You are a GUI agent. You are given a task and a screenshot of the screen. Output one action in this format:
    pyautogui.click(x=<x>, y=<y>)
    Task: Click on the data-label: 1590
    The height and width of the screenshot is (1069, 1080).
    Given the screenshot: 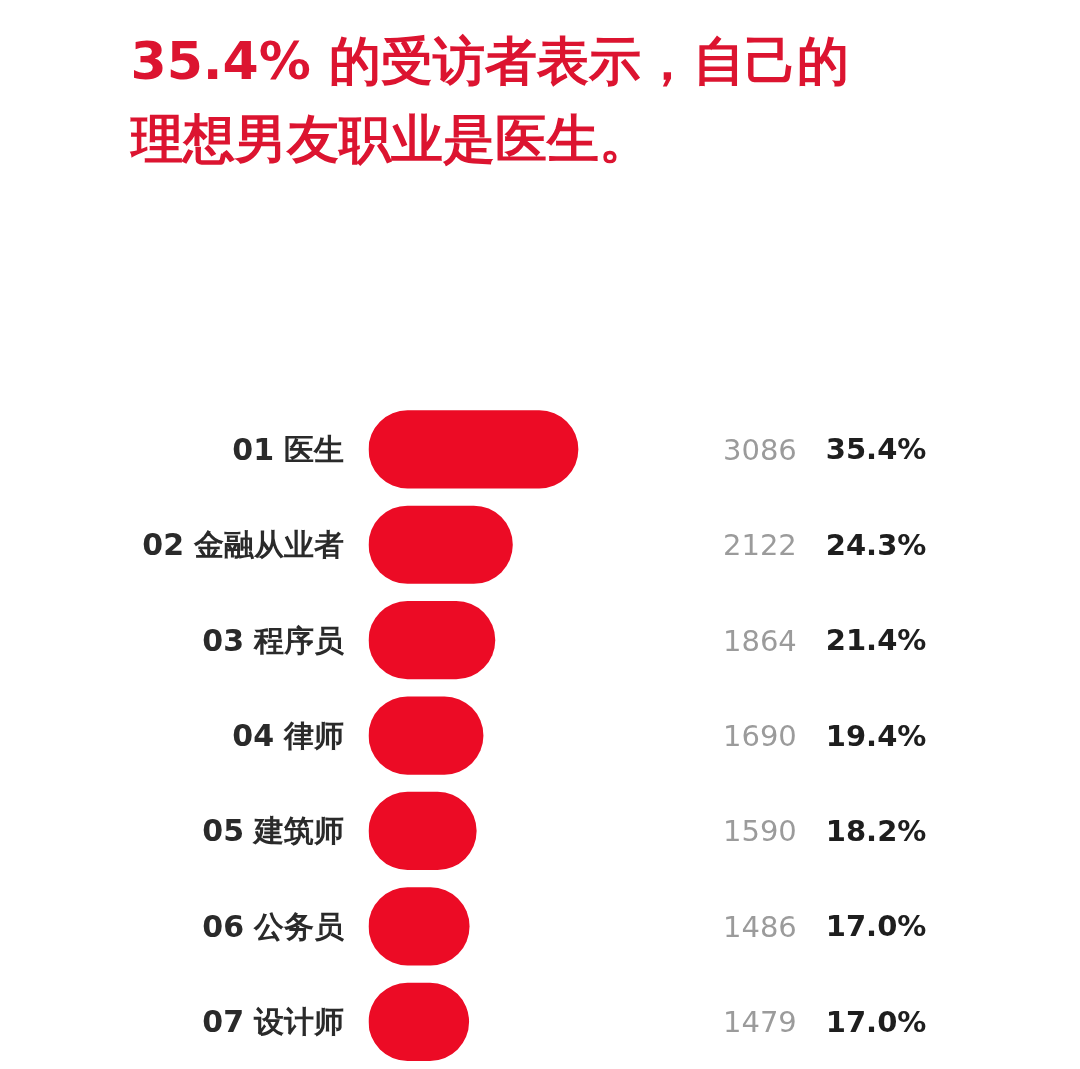 What is the action you would take?
    pyautogui.click(x=759, y=831)
    